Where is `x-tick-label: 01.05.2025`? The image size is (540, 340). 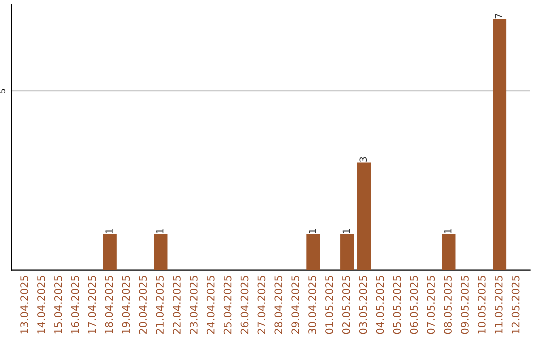 x-tick-label: 01.05.2025 is located at coordinates (330, 305).